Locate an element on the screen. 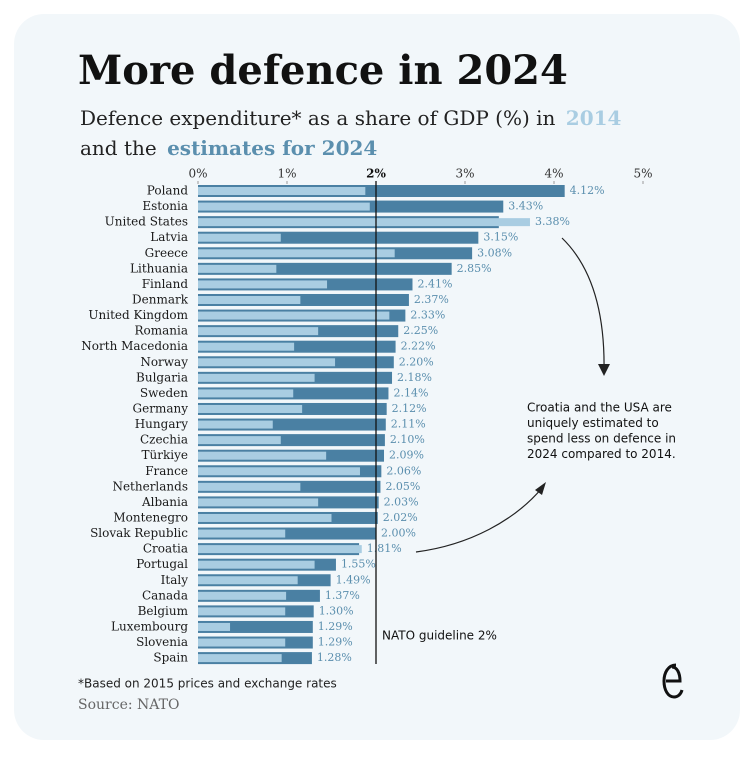 The height and width of the screenshot is (758, 754). value-label: 2.09% is located at coordinates (406, 455).